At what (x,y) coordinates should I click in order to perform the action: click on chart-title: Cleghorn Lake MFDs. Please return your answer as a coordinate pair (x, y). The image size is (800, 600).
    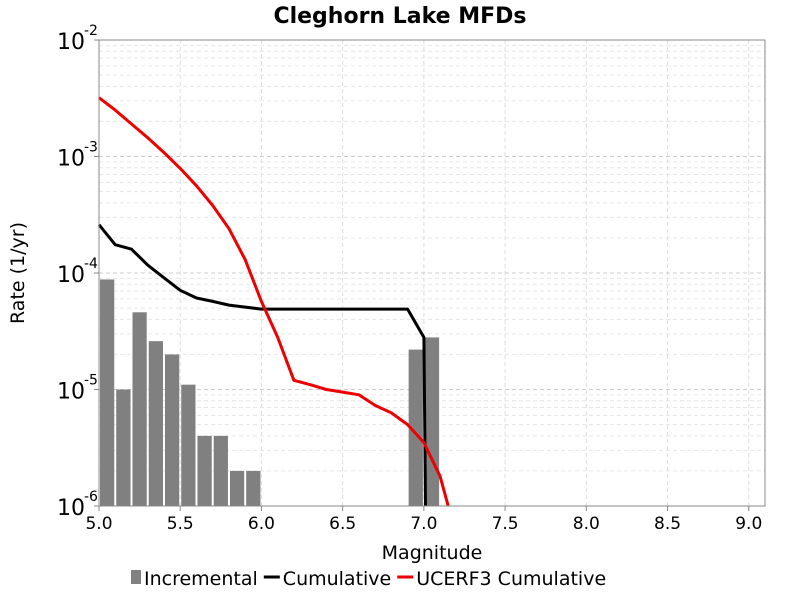
    Looking at the image, I should click on (399, 16).